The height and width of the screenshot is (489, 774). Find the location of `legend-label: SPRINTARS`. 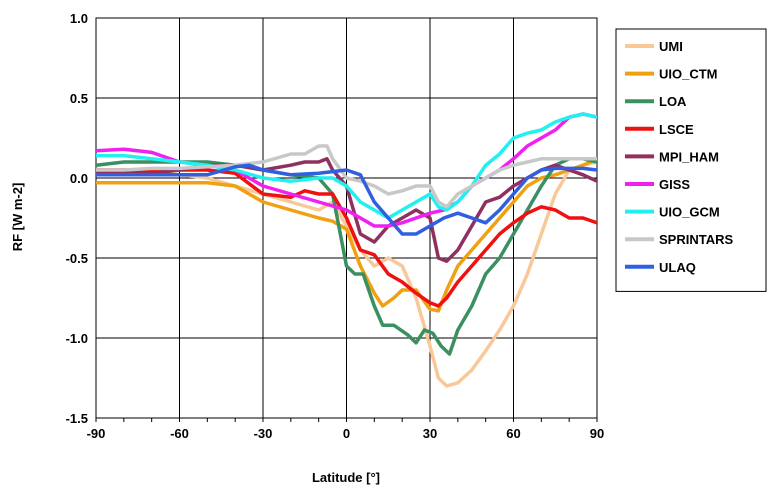

legend-label: SPRINTARS is located at coordinates (696, 239).